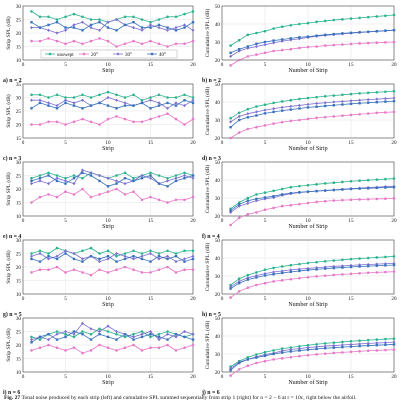  What do you see at coordinates (19, 34) in the screenshot?
I see `panel-a-ytick-label: 20` at bounding box center [19, 34].